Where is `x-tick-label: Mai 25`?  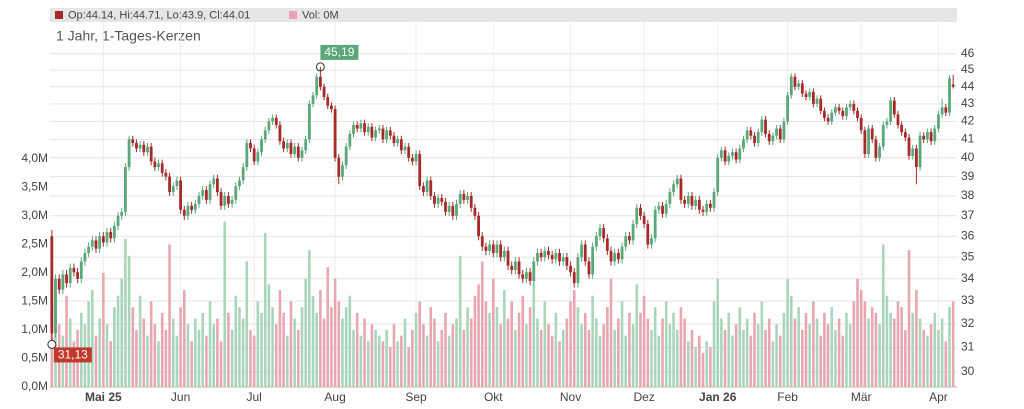 x-tick-label: Mai 25 is located at coordinates (103, 397).